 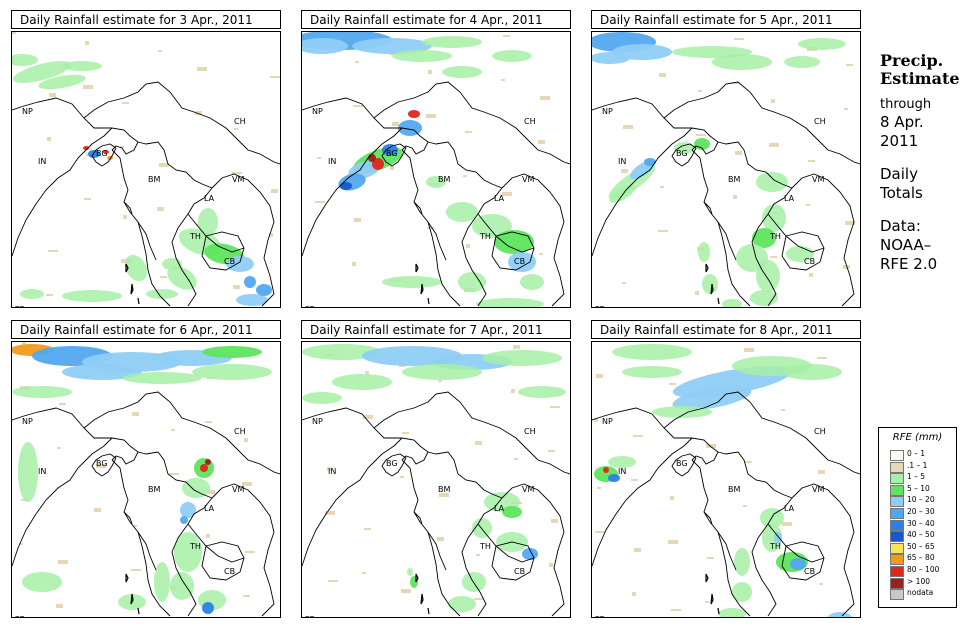 I want to click on legend-item: 65 – 80, so click(x=923, y=559).